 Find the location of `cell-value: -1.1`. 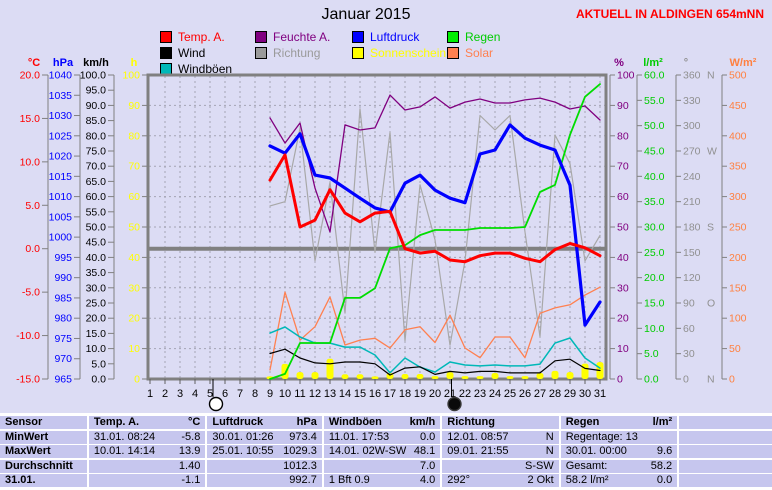

cell-value: -1.1 is located at coordinates (191, 480).